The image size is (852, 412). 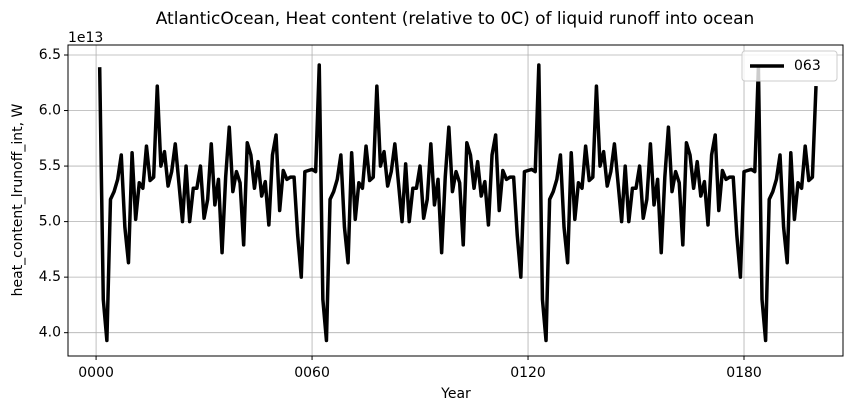 What do you see at coordinates (50, 277) in the screenshot?
I see `y-tick-label: 4.5` at bounding box center [50, 277].